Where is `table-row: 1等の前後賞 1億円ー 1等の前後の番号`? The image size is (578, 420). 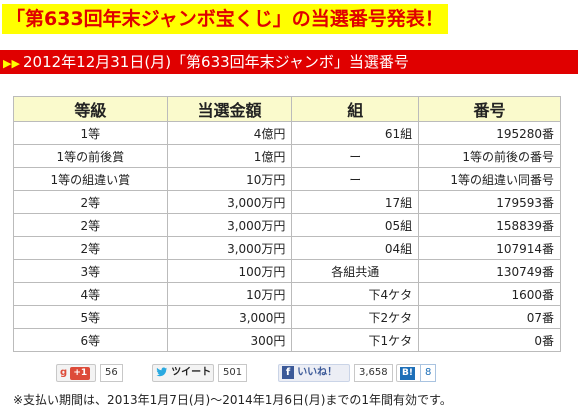
table-row: 1等の前後賞 1億円ー 1等の前後の番号 is located at coordinates (287, 156).